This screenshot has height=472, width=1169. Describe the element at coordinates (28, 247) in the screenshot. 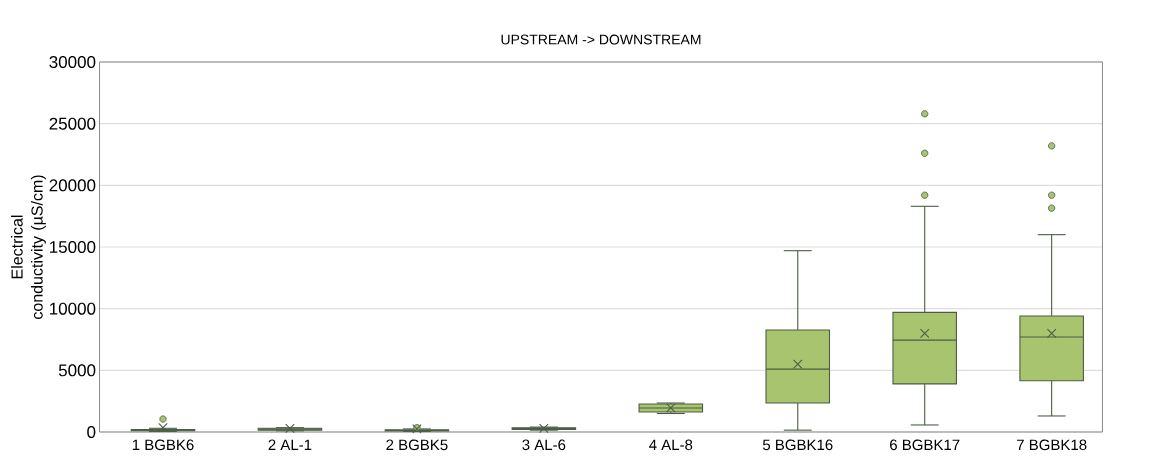

I see `y-axis-title: Electrical conductivity (µS/cm)` at that location.